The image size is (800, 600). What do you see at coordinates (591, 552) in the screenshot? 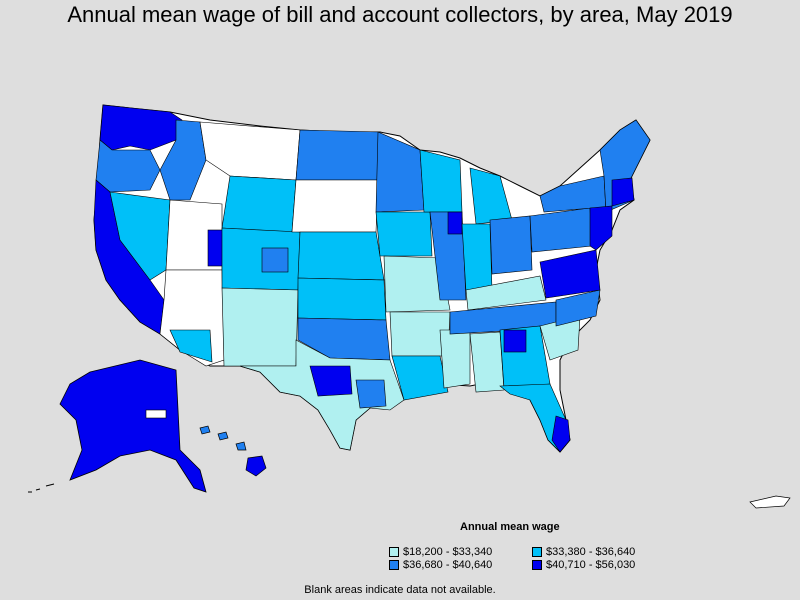
I see `legend-label-2: $33,380 - $36,640` at bounding box center [591, 552].